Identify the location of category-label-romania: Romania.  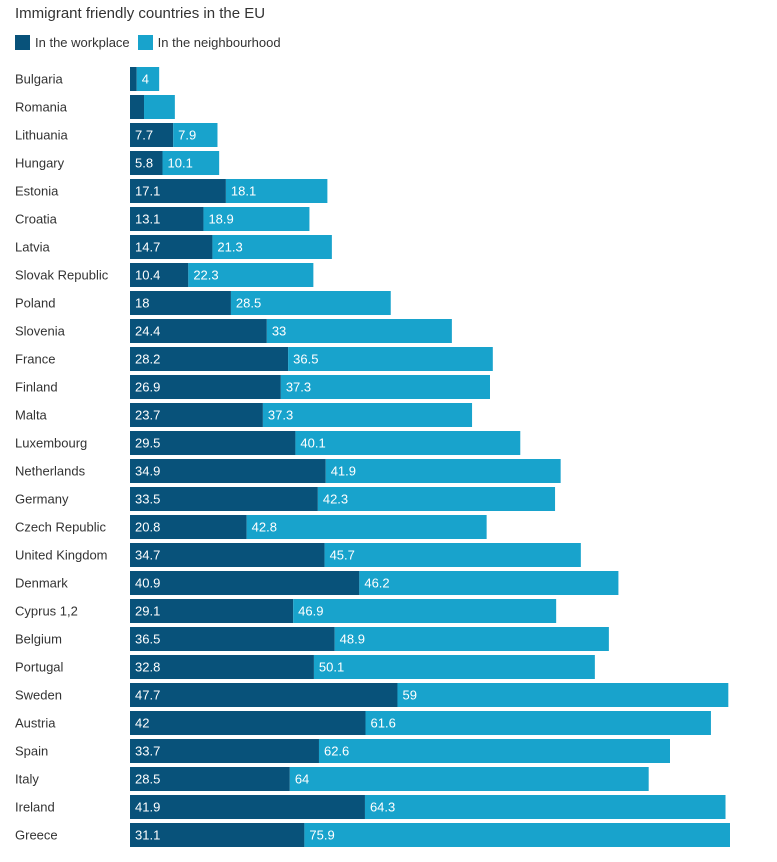
(41, 107).